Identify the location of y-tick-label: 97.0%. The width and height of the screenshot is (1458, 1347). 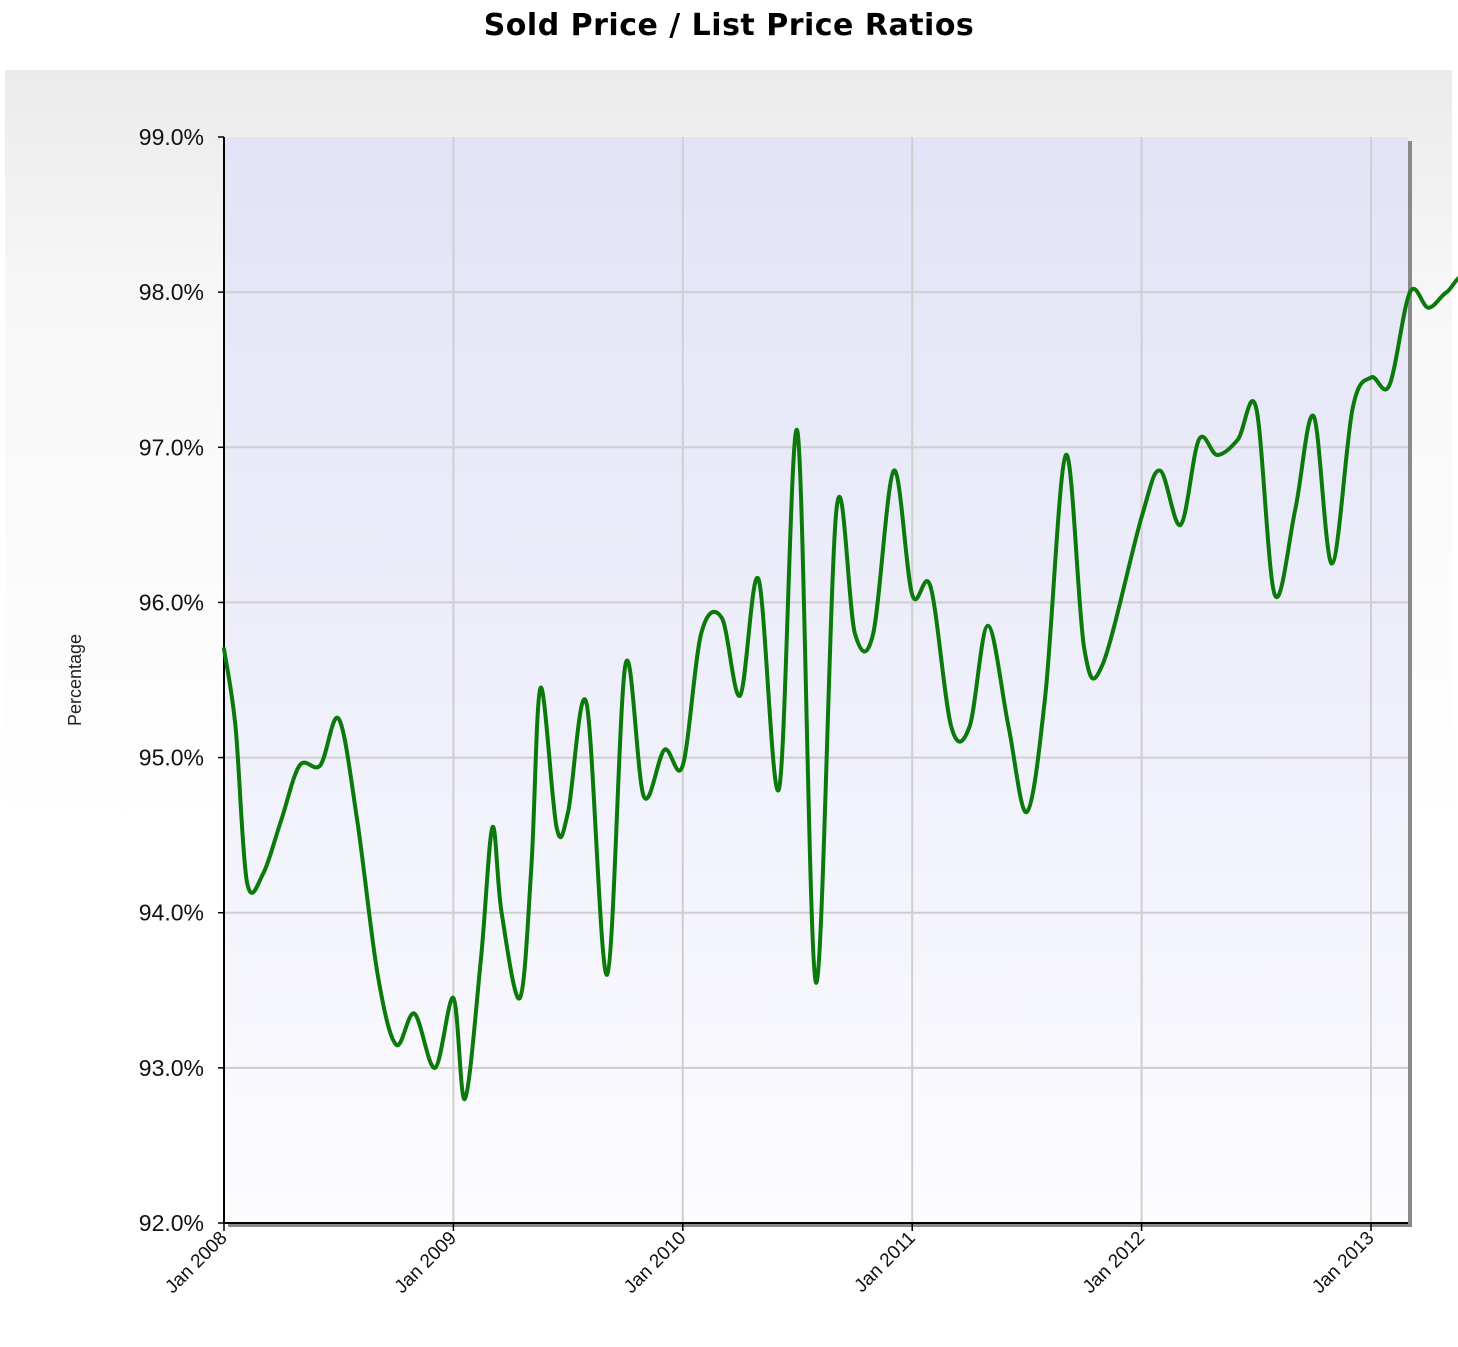
(171, 447).